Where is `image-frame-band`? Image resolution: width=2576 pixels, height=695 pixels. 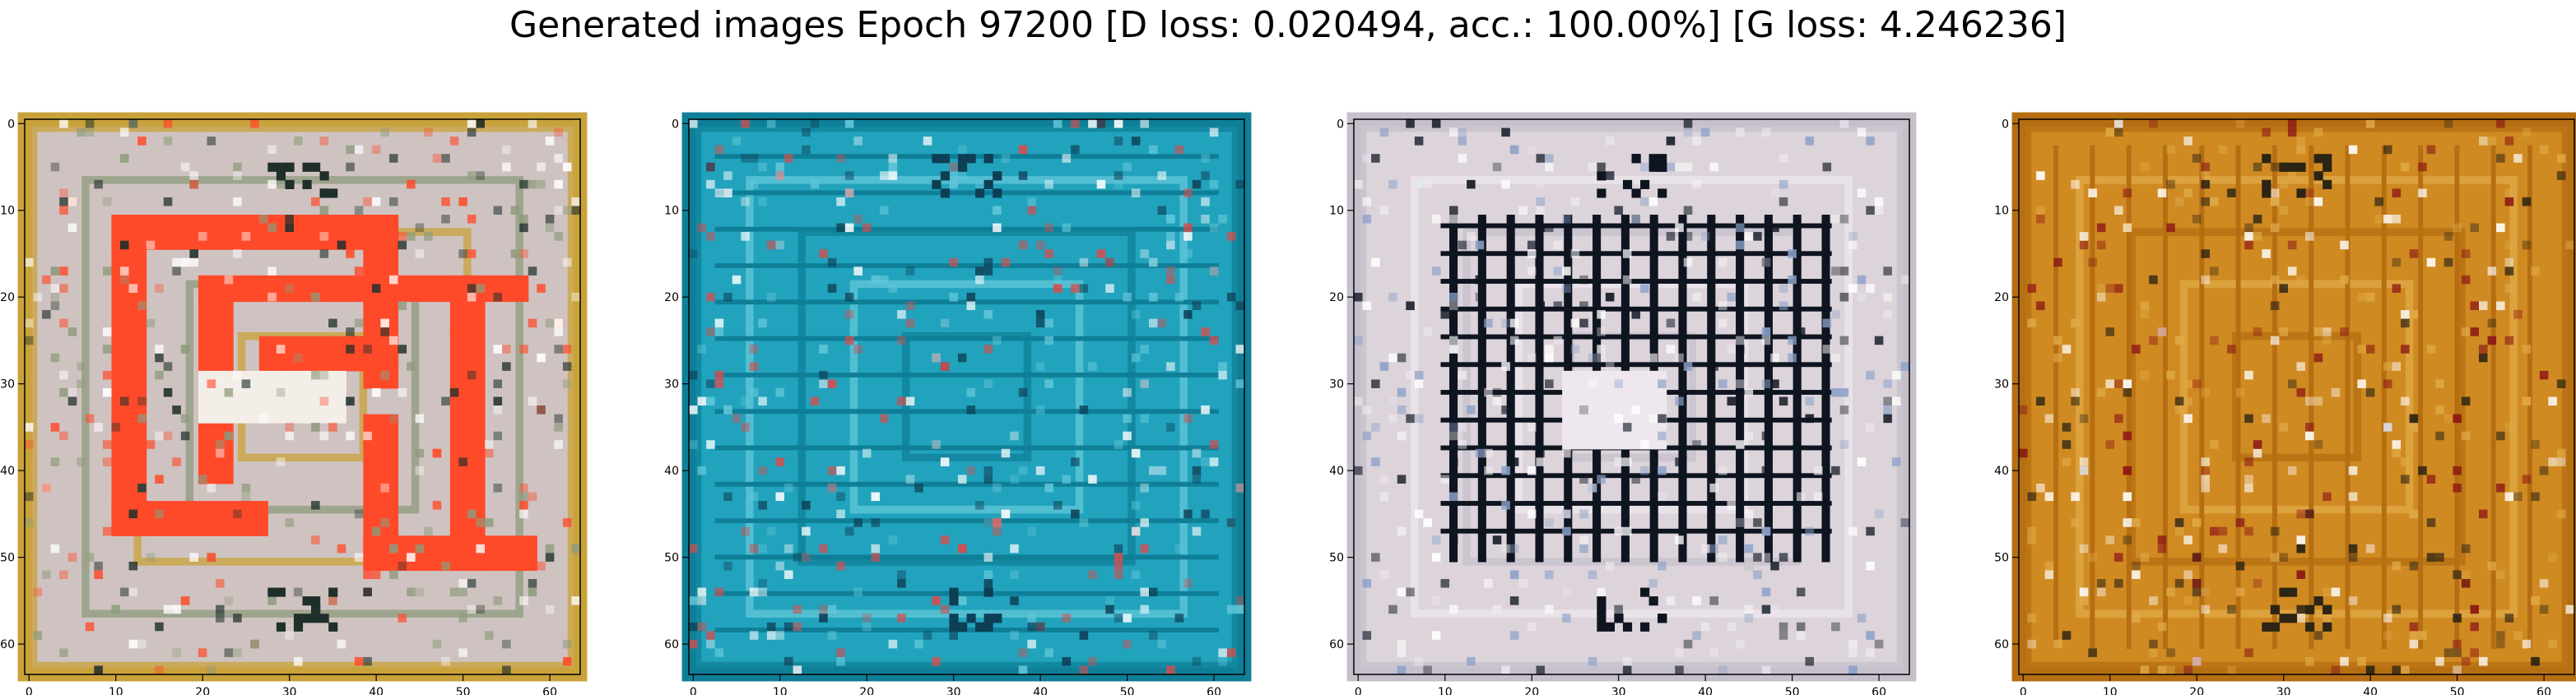
image-frame-band is located at coordinates (966, 397).